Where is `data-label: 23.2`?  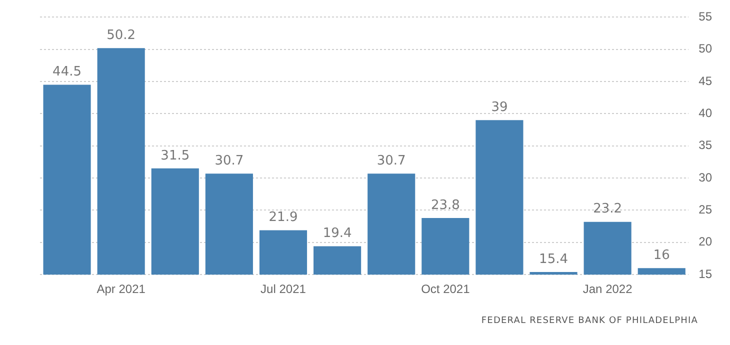
data-label: 23.2 is located at coordinates (607, 209).